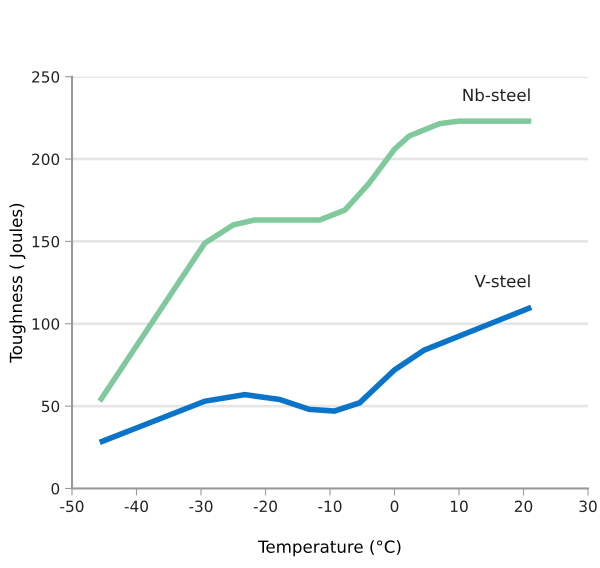 This screenshot has width=600, height=568. I want to click on x-tick-label: 0, so click(394, 506).